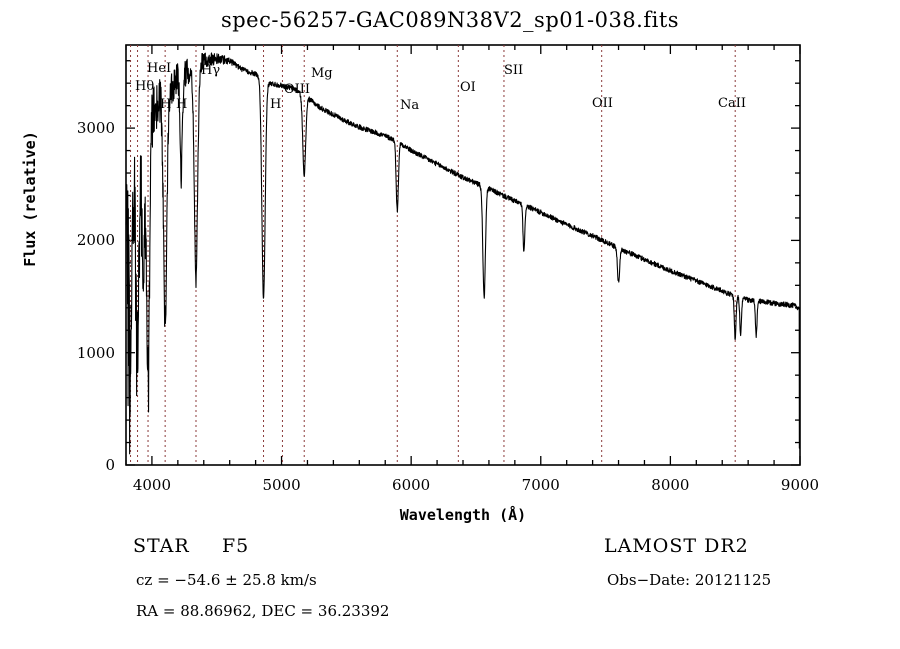 This screenshot has width=900, height=649. I want to click on x-tick-label: 4000, so click(152, 485).